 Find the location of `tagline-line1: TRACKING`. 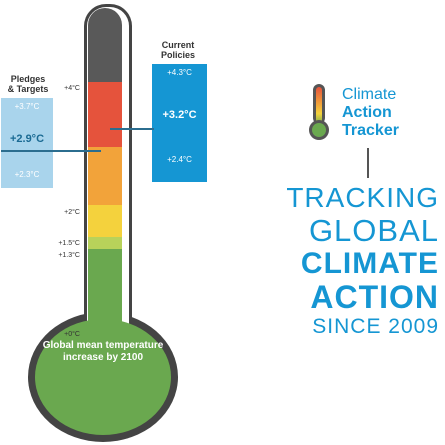

tagline-line1: TRACKING is located at coordinates (362, 197).